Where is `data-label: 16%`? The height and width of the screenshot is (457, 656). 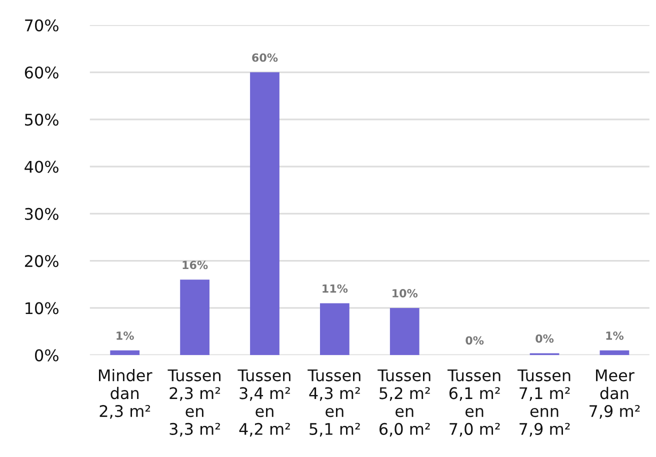
data-label: 16% is located at coordinates (195, 265).